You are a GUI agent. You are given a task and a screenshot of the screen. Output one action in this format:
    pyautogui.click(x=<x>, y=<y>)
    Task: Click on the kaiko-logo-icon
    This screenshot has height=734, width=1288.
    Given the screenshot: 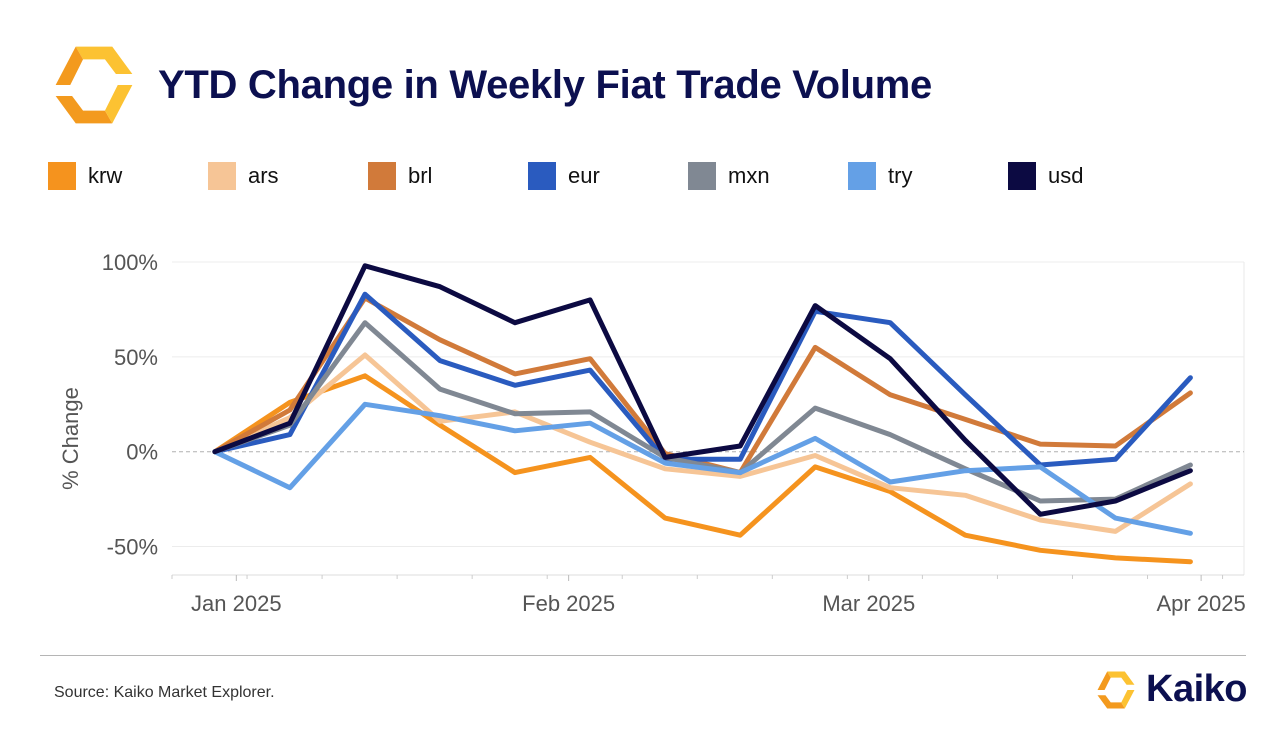 What is the action you would take?
    pyautogui.click(x=94, y=85)
    